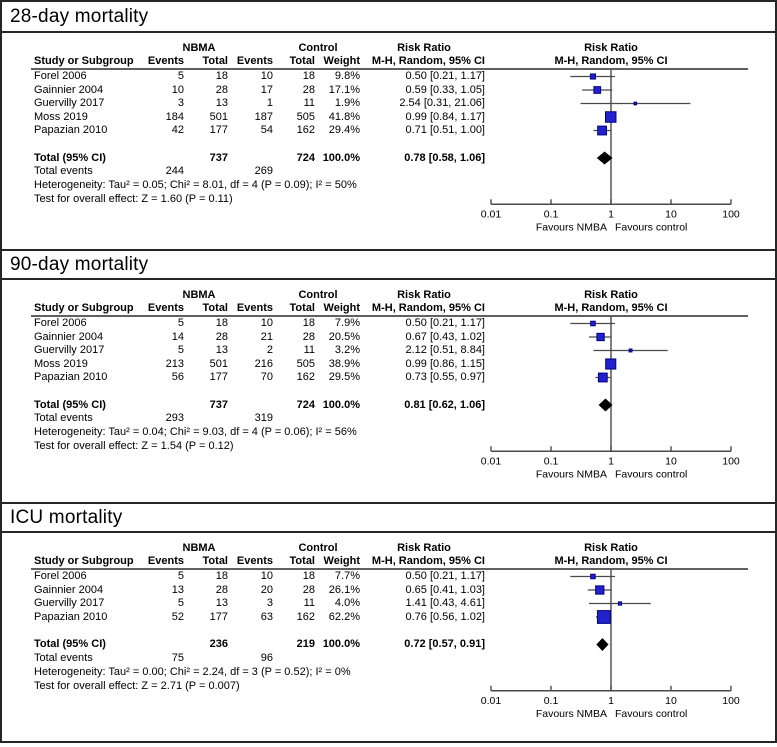 This screenshot has width=777, height=747. Describe the element at coordinates (444, 157) in the screenshot. I see `total-rr-ci: 0.78 [0.58, 1.06]` at that location.